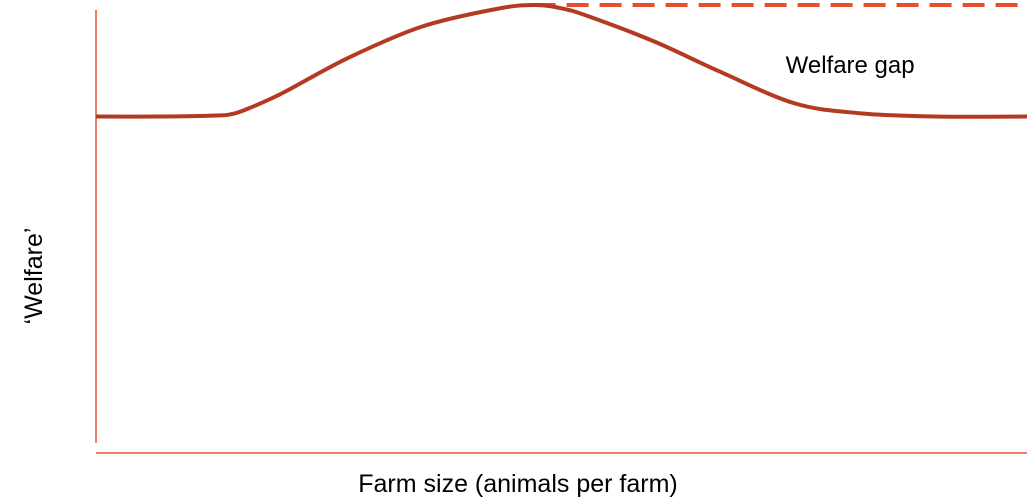  What do you see at coordinates (34, 276) in the screenshot?
I see `y-axis-title: ‘Welfare’` at bounding box center [34, 276].